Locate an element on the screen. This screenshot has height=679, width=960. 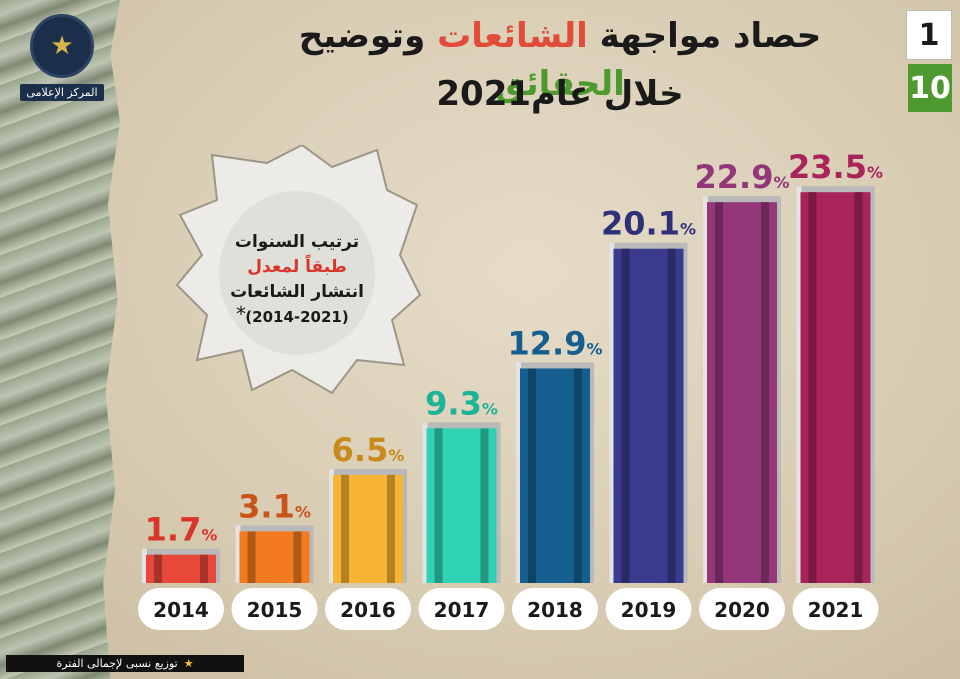
footnote: ★ توزيع نسبى لإجمالى الفترة is located at coordinates (125, 663).